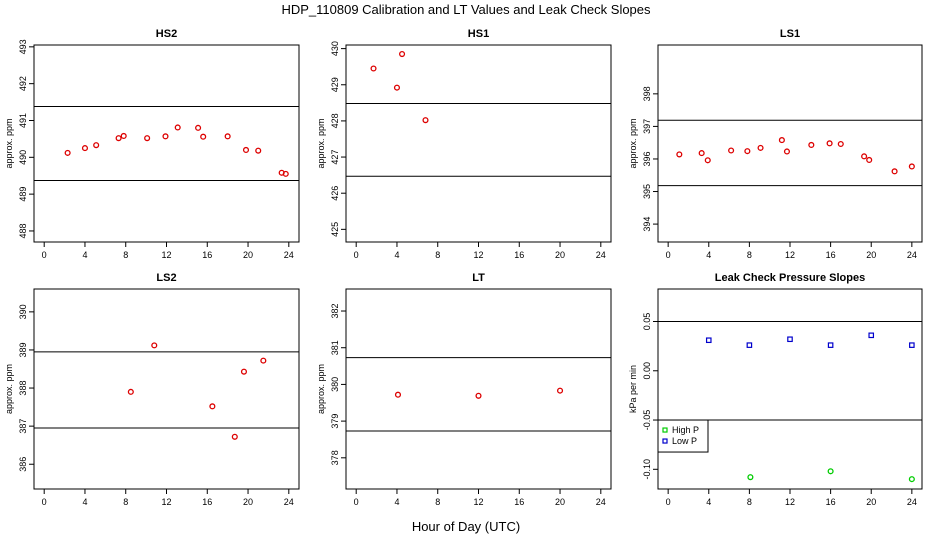 This screenshot has width=936, height=540. Describe the element at coordinates (23, 120) in the screenshot. I see `y-tick-label: 491` at that location.